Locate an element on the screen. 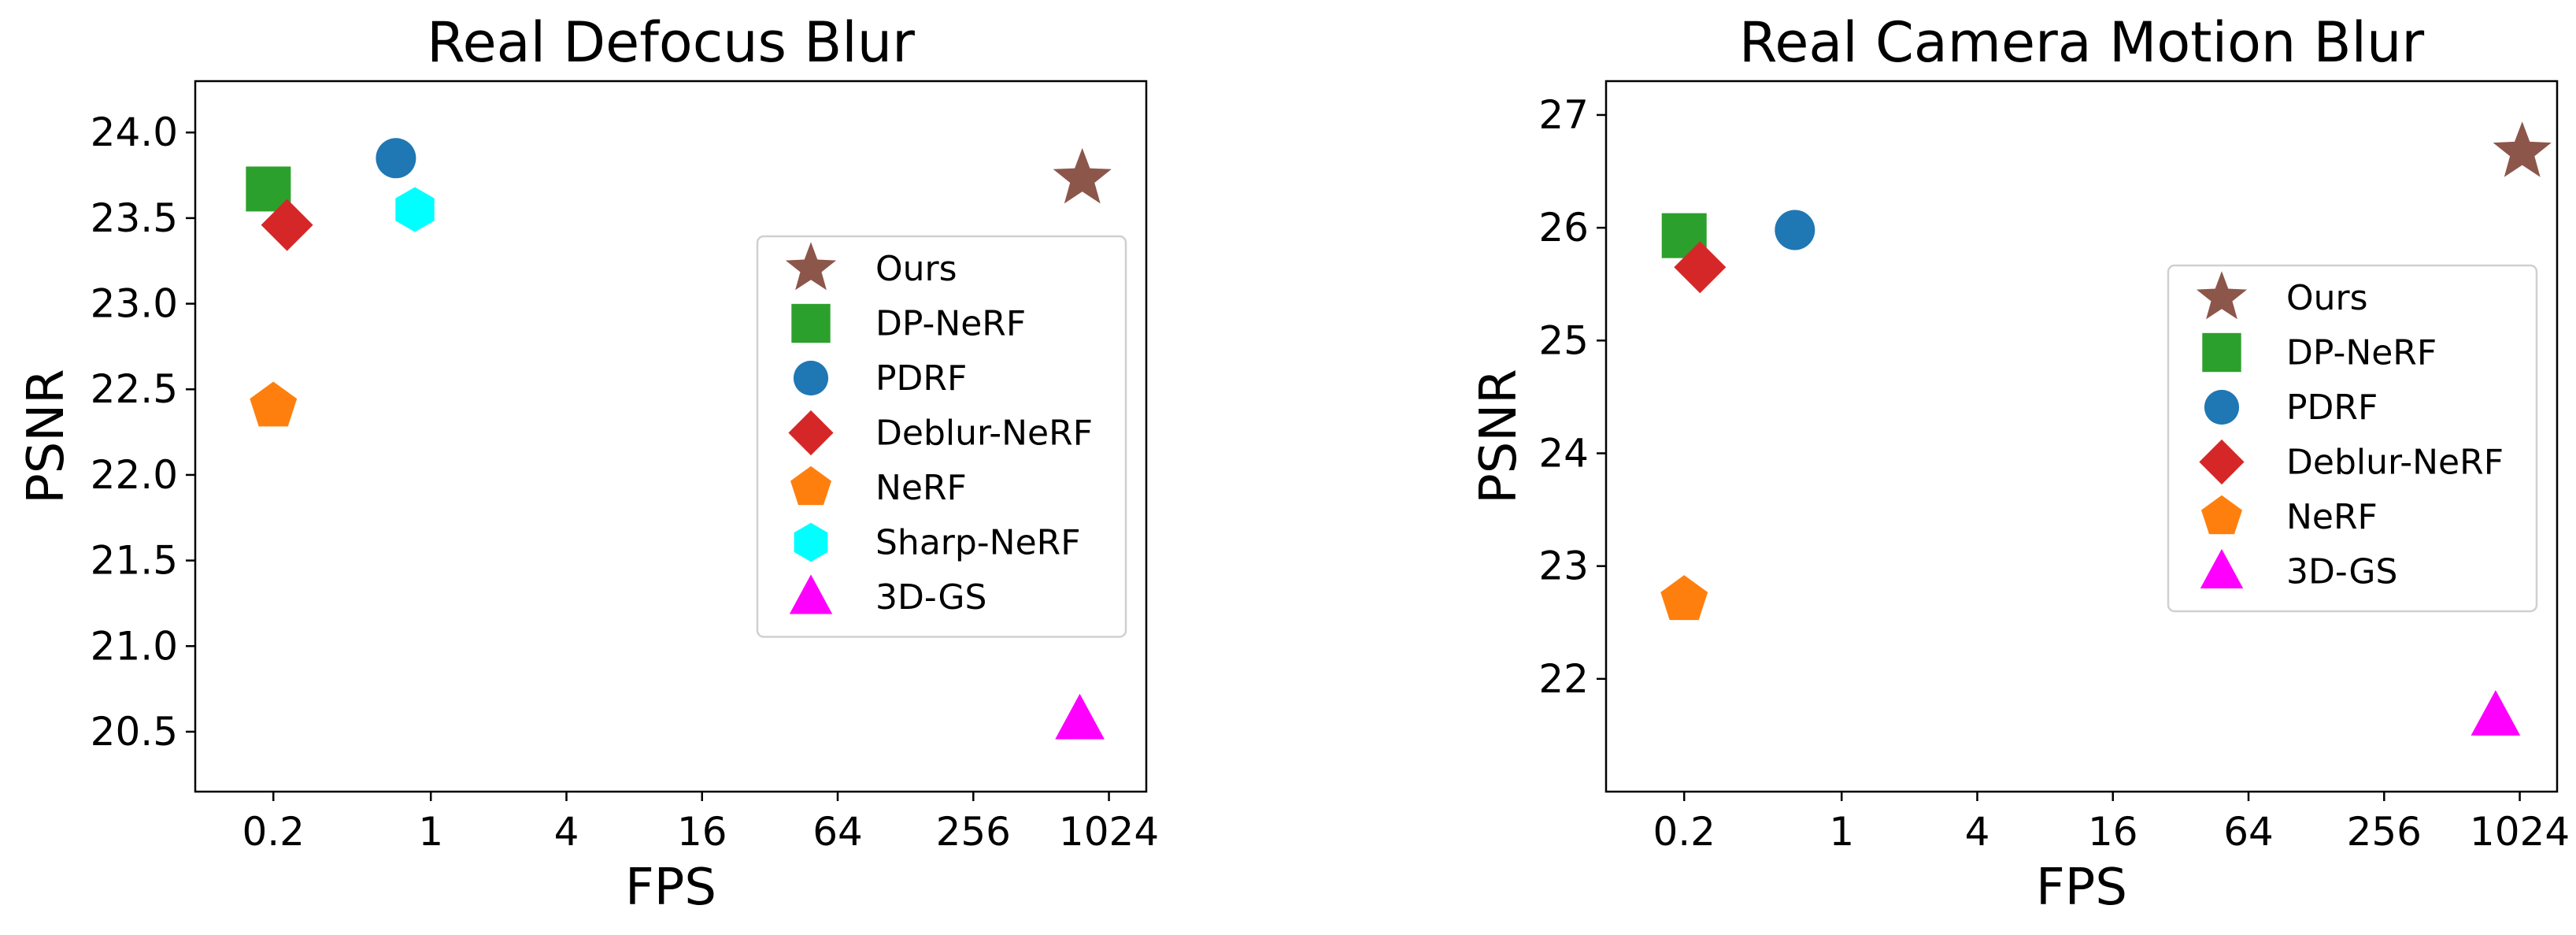 Image resolution: width=2576 pixels, height=935 pixels. legend-label-sharp-nerf: Sharp-NeRF is located at coordinates (978, 543).